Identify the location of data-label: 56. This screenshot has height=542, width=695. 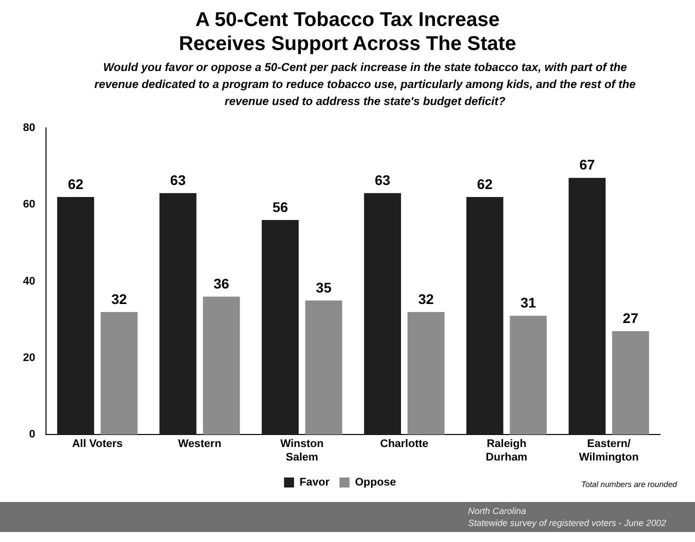
(280, 206).